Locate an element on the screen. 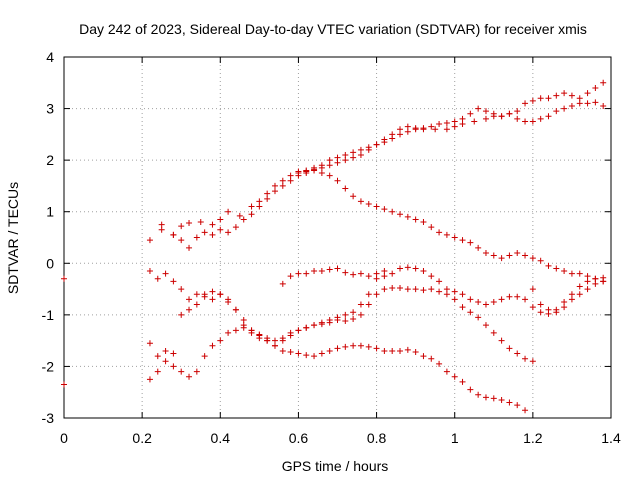  y-axis-label: SDTVAR / TECUs is located at coordinates (13, 238).